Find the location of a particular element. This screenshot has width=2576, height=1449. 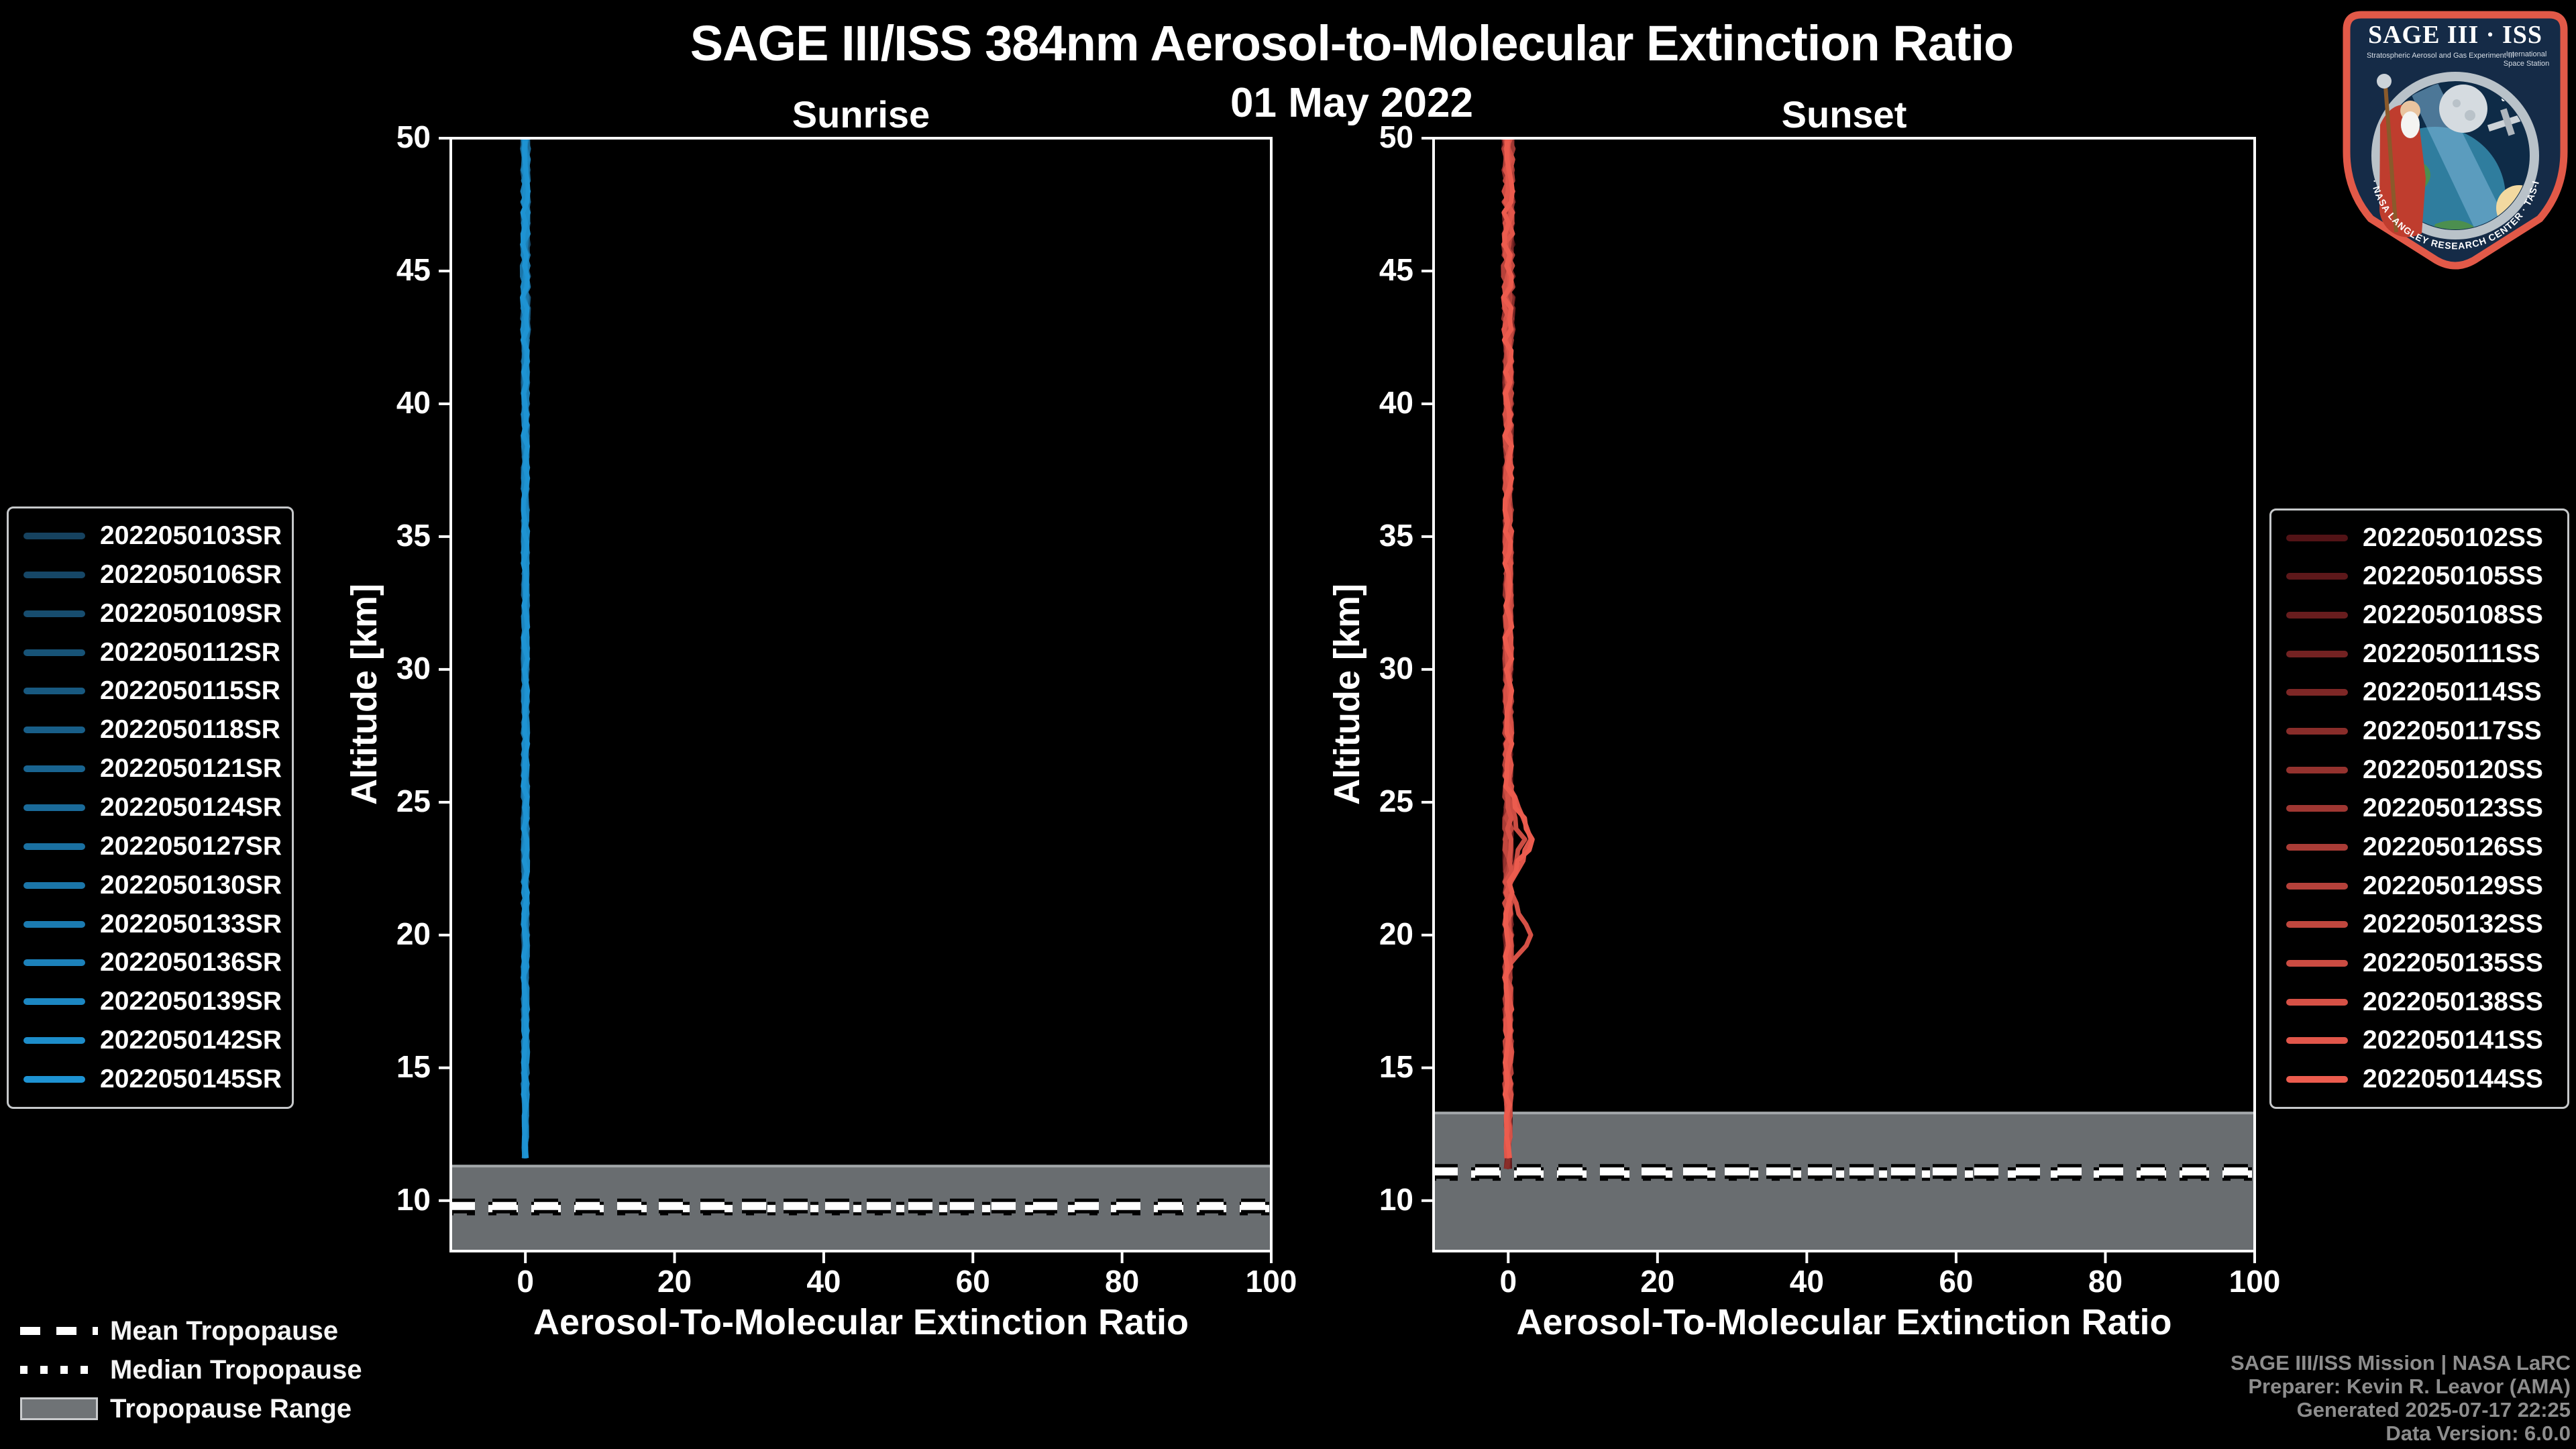

tropopause-range-band is located at coordinates (1844, 1182).